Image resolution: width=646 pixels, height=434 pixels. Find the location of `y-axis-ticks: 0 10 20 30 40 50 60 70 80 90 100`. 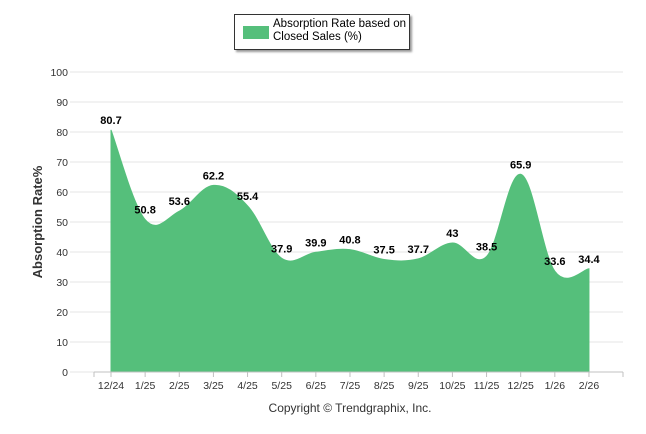

y-axis-ticks: 0 10 20 30 40 50 60 70 80 90 100 is located at coordinates (59, 223).